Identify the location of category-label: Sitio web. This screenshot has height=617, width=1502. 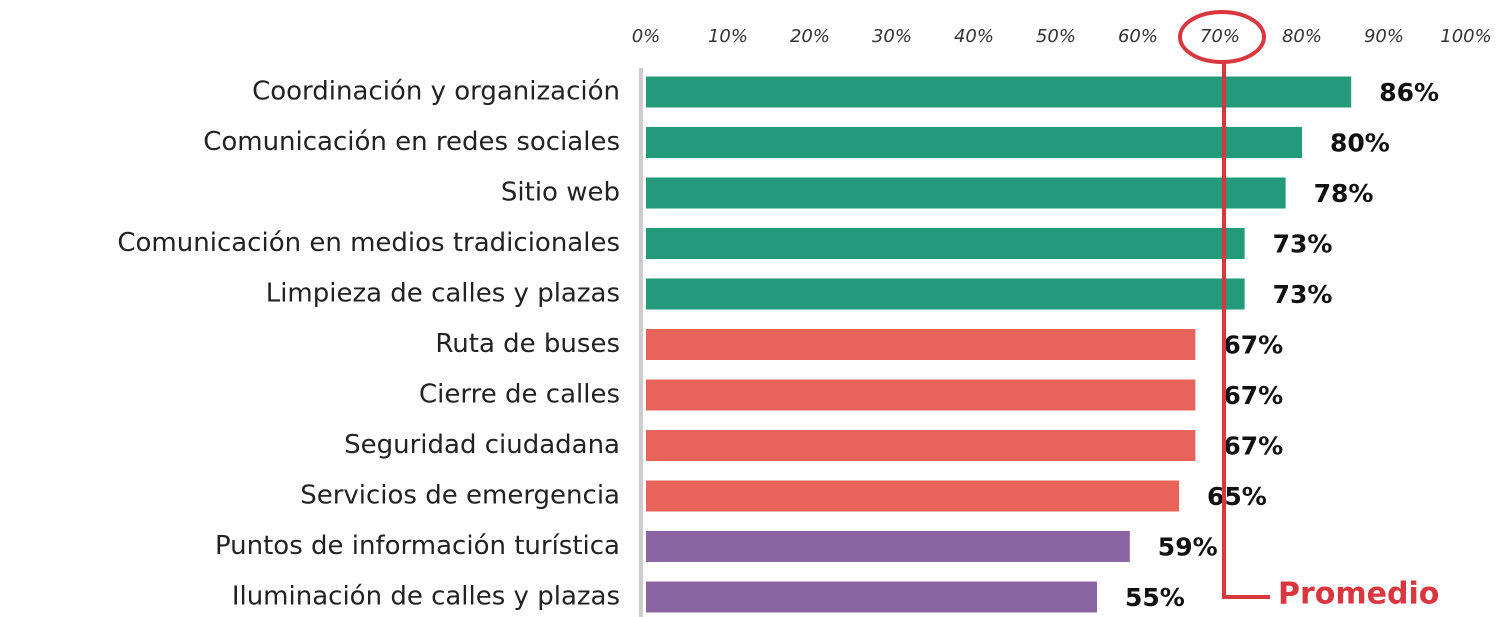
(560, 193).